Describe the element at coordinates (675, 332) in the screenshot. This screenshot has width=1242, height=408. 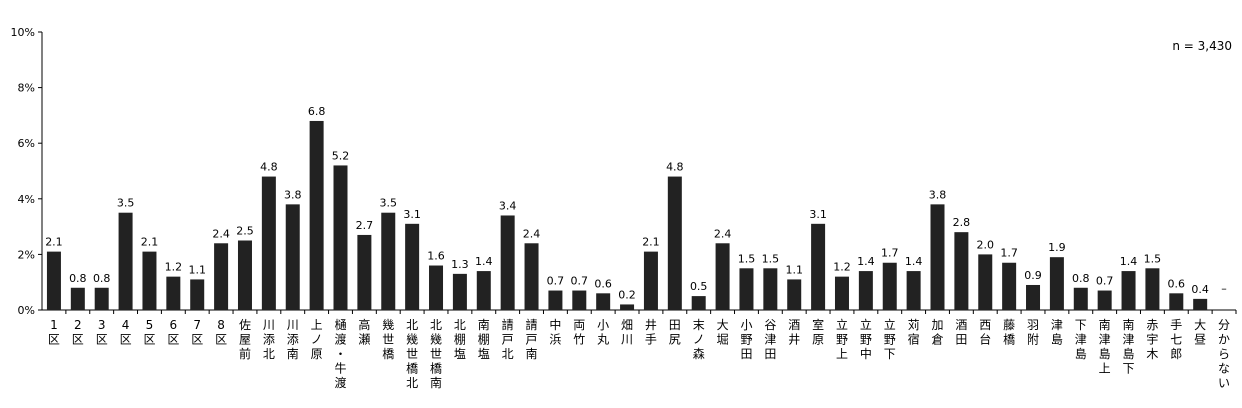
I see `category-label: 田尻` at that location.